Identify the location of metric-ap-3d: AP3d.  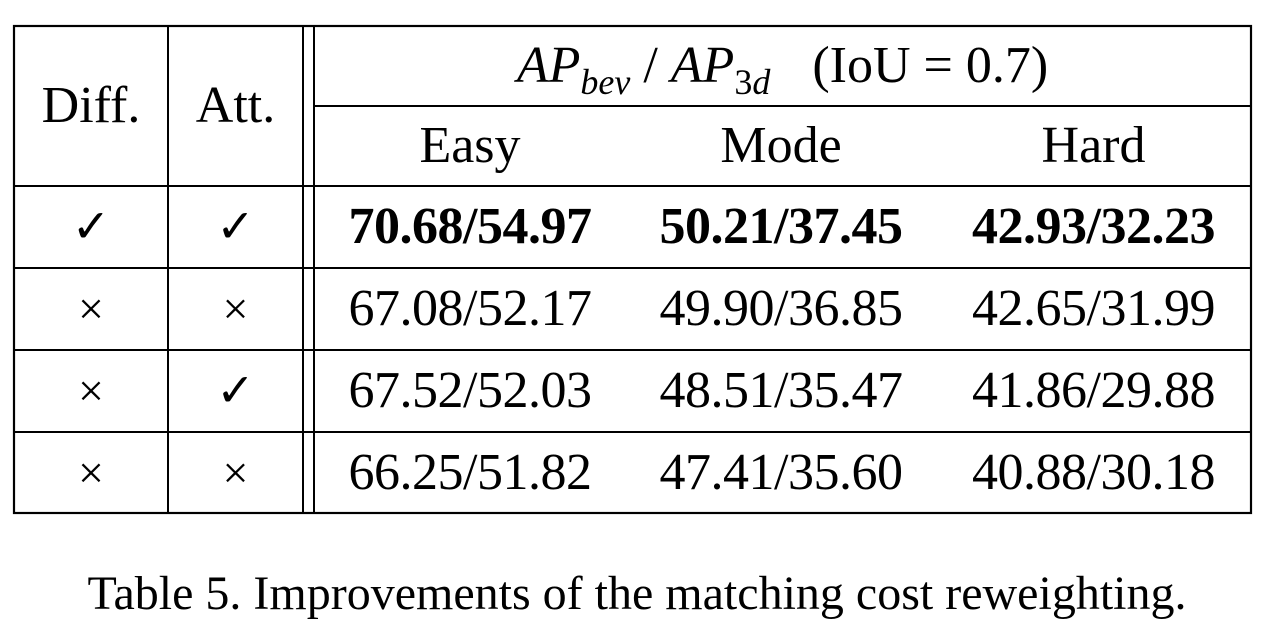
(720, 69).